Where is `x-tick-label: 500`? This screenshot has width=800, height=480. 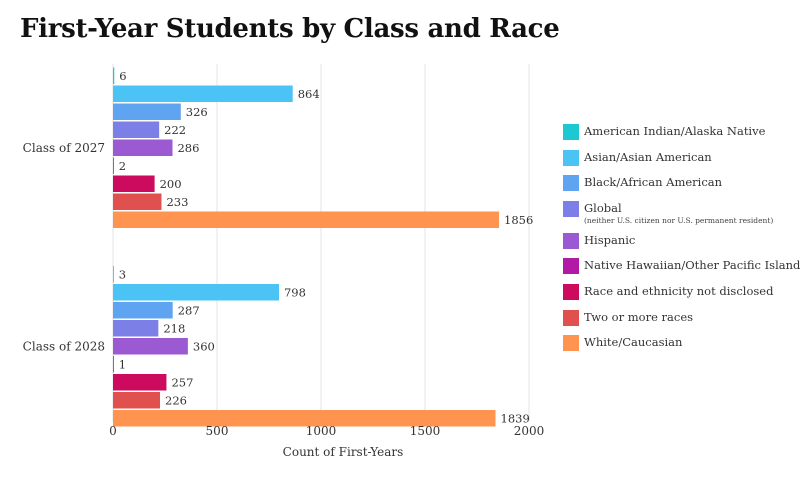
x-tick-label: 500 is located at coordinates (217, 431).